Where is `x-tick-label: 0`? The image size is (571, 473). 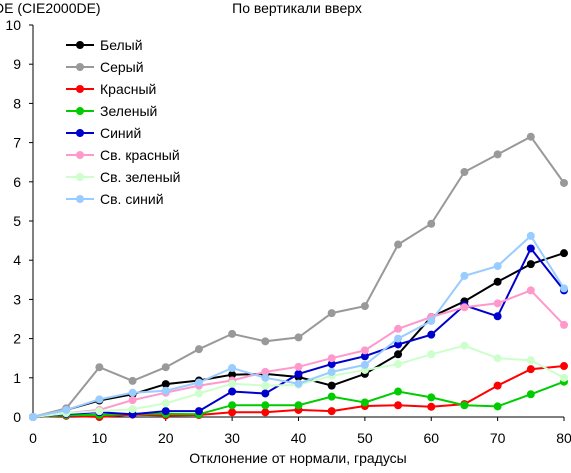
x-tick-label: 0 is located at coordinates (33, 438).